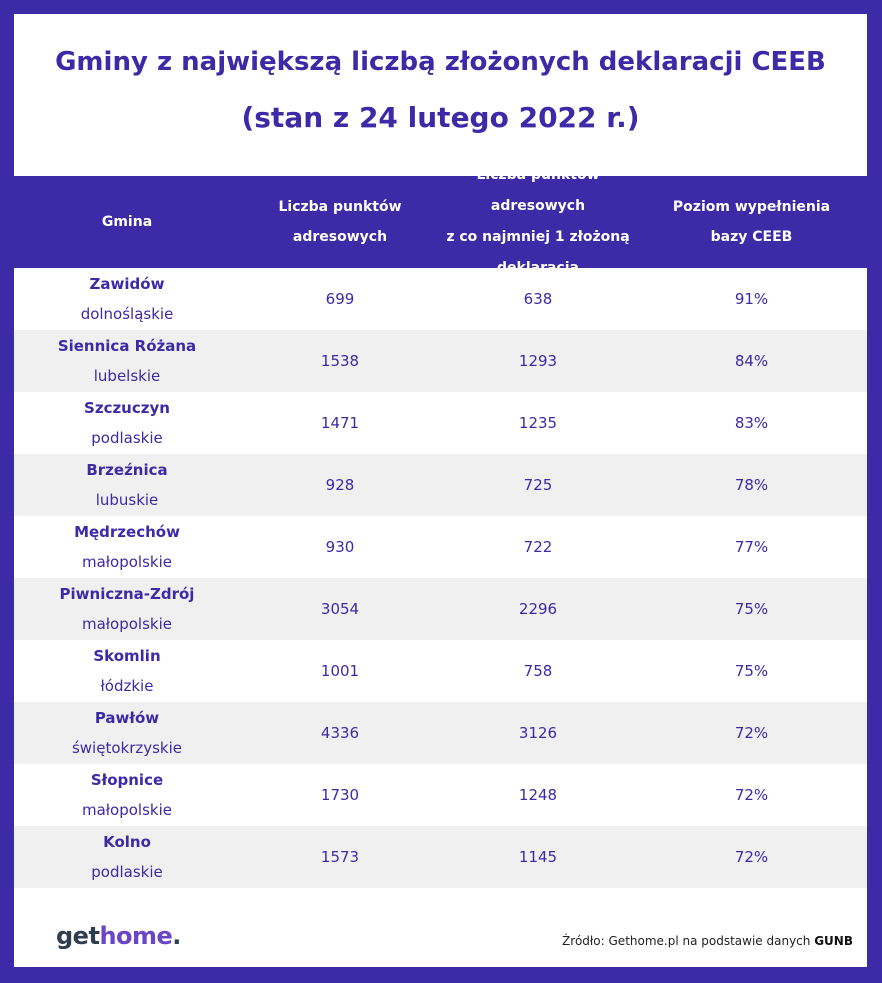 The height and width of the screenshot is (983, 882). What do you see at coordinates (340, 485) in the screenshot?
I see `cell-points: 928` at bounding box center [340, 485].